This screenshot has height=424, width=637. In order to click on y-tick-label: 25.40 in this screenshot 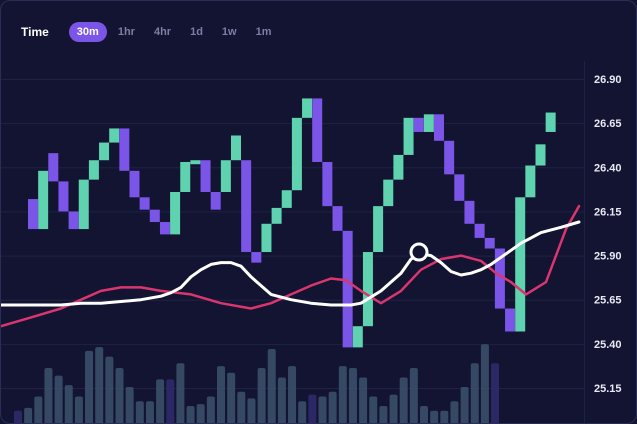, I will do `click(608, 345)`.